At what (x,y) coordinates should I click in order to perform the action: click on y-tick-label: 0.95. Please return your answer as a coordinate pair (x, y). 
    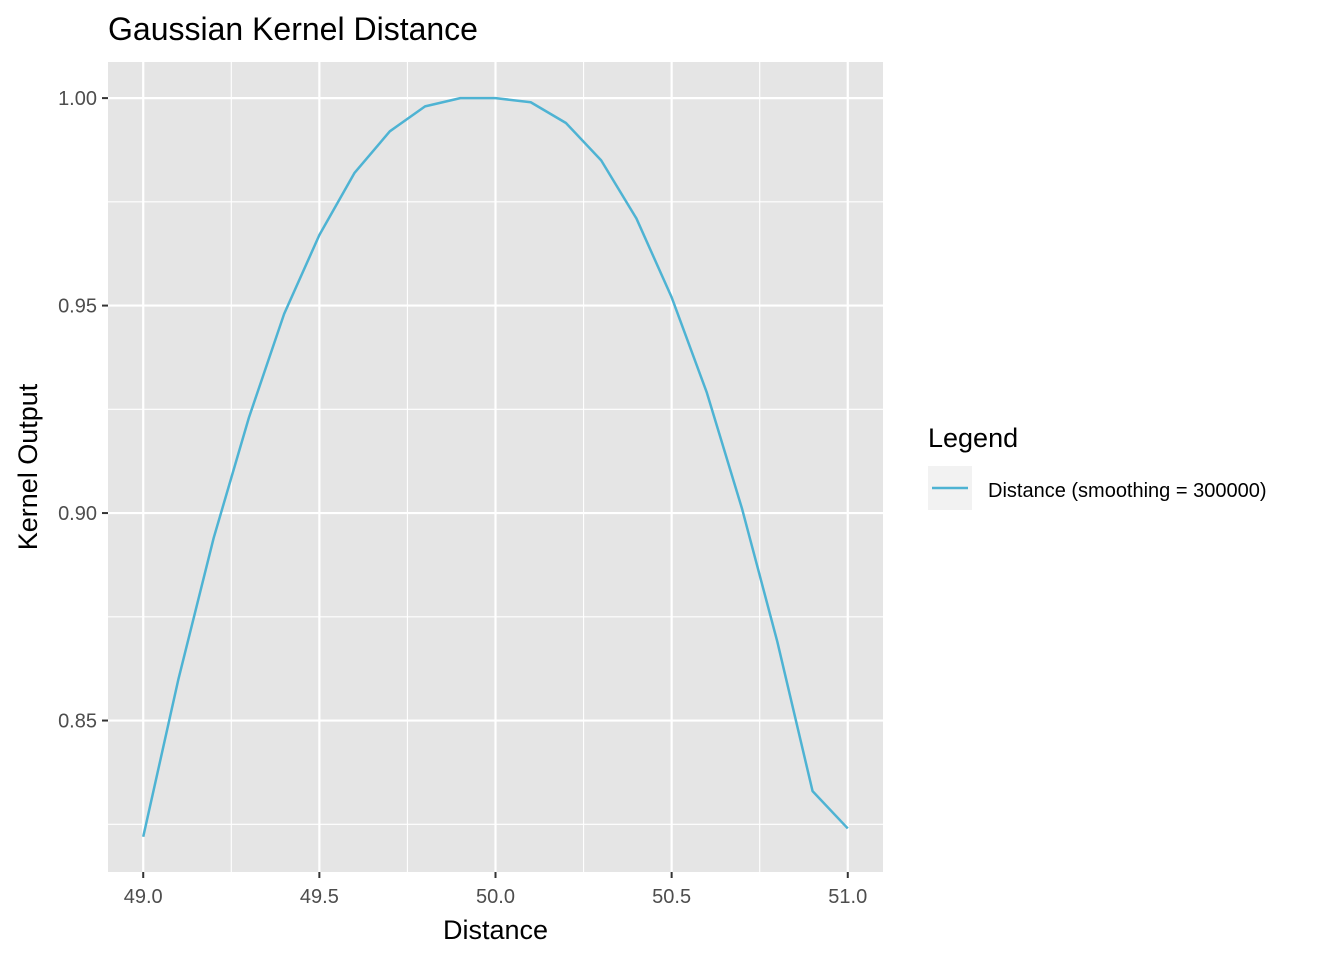
    Looking at the image, I should click on (77, 307).